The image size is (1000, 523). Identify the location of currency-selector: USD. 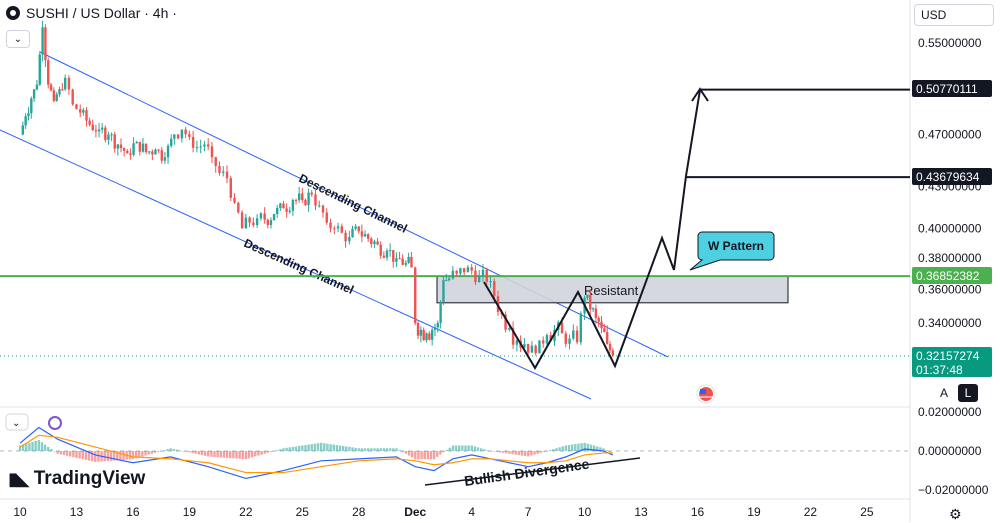
(954, 15).